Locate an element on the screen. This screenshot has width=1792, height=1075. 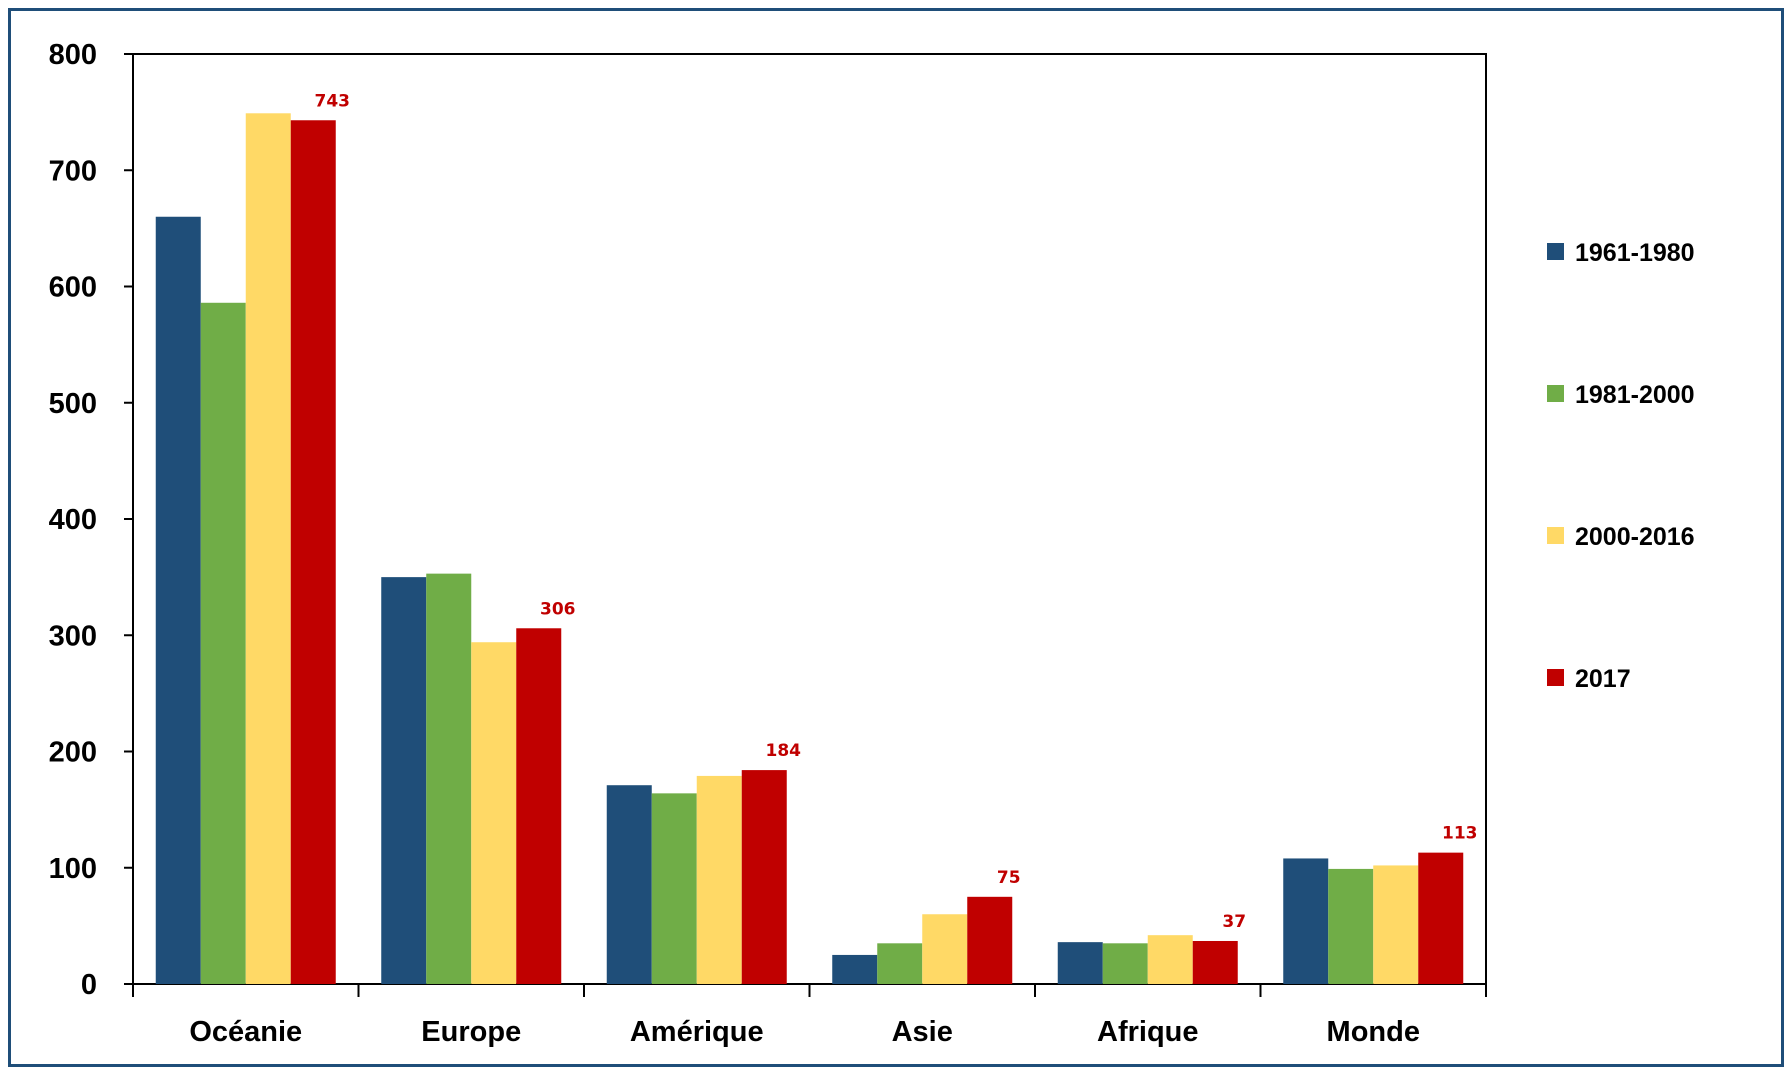
category-label: Amérique is located at coordinates (697, 1032).